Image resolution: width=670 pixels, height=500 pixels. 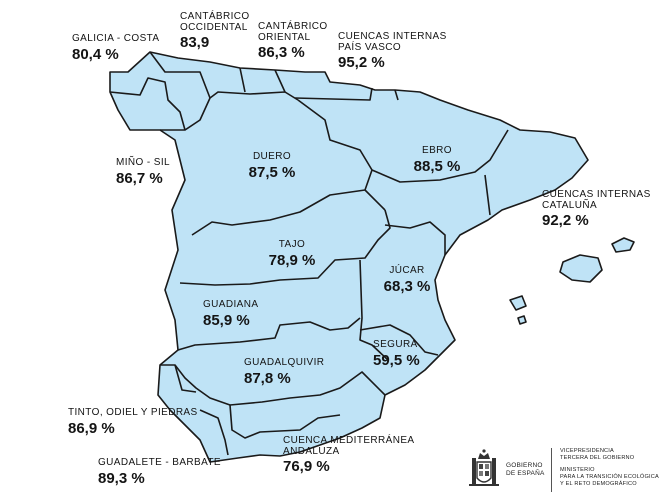 I want to click on label-segura: SEGURA 59,5 %, so click(x=396, y=354).